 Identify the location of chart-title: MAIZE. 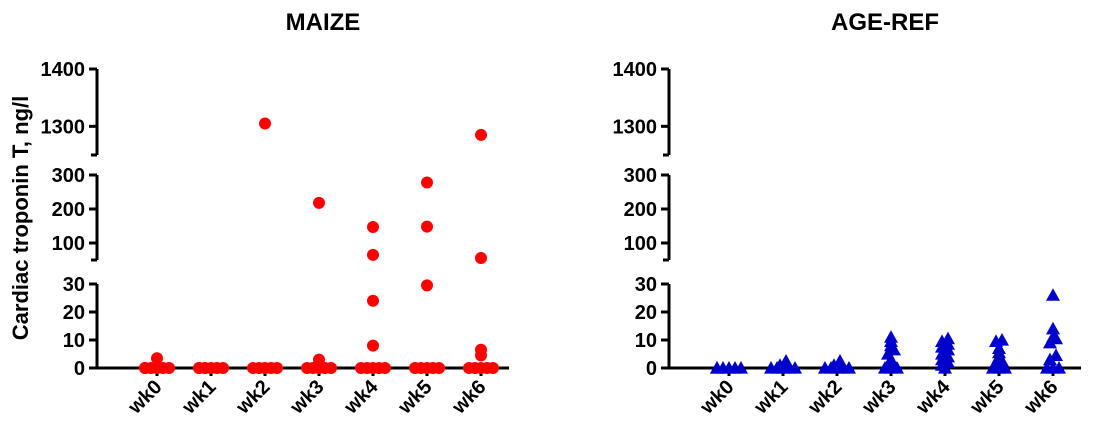
(323, 22).